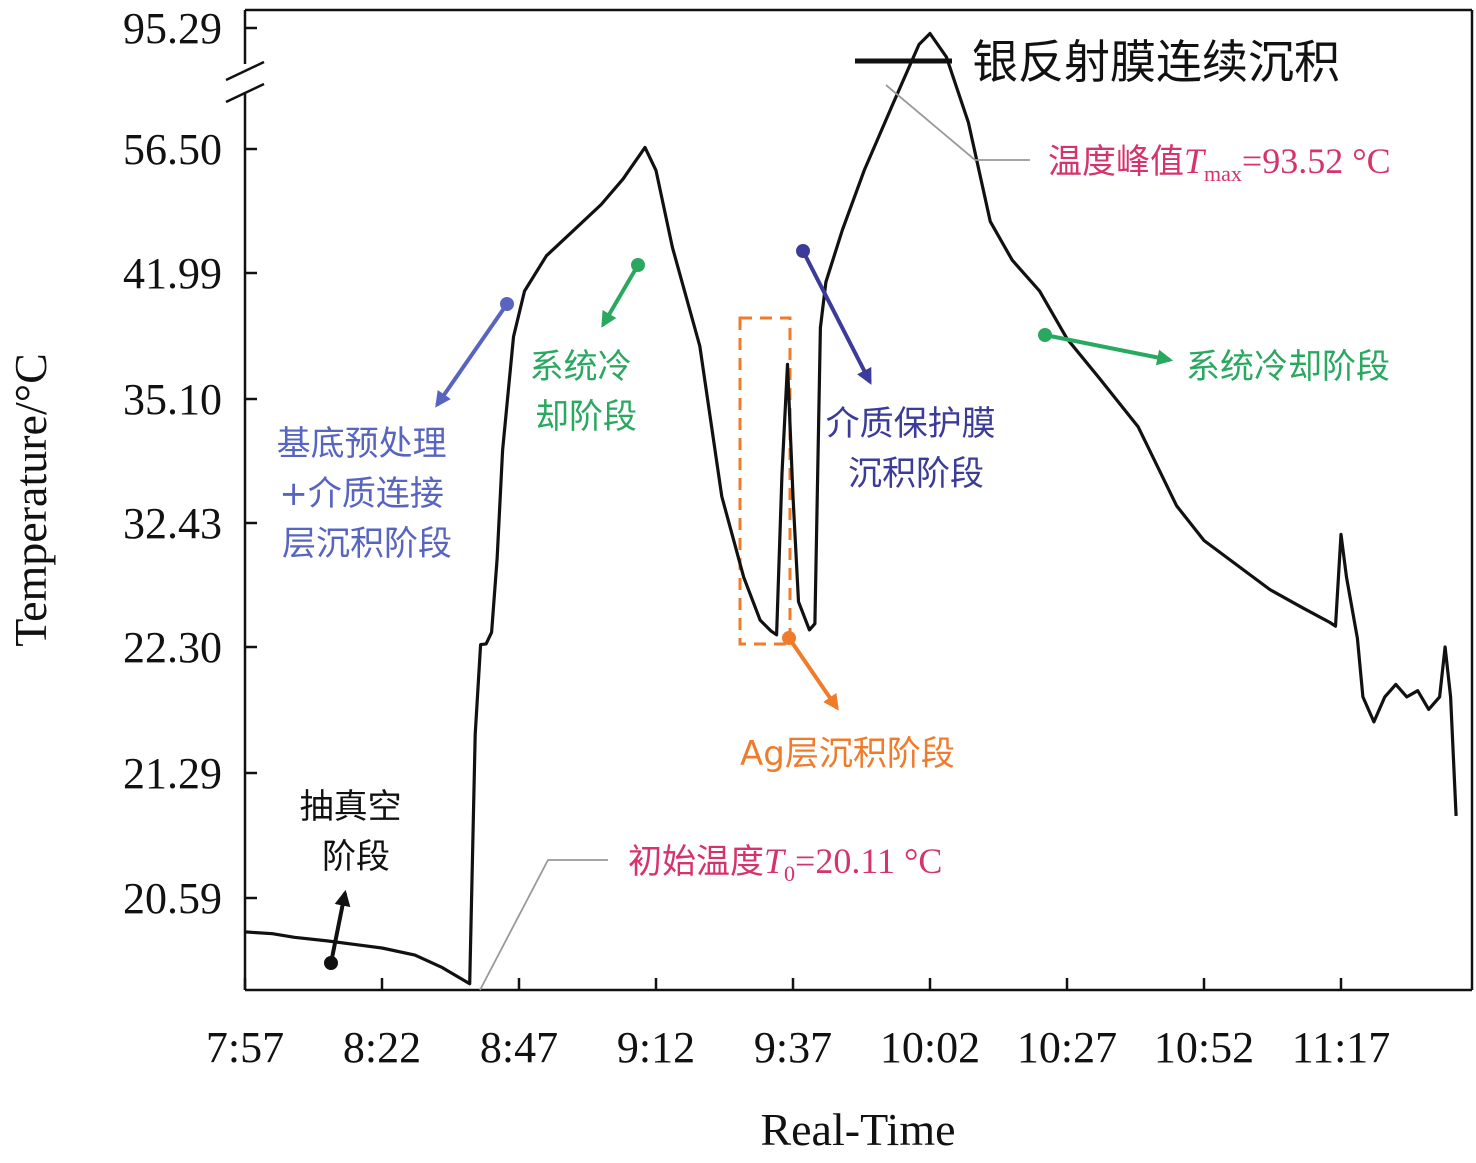 The height and width of the screenshot is (1163, 1476). What do you see at coordinates (245, 1047) in the screenshot?
I see `x-tick-label: 7:57` at bounding box center [245, 1047].